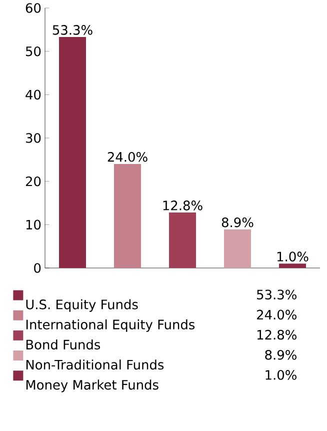  I want to click on legend-label: U.S. Equity Funds, so click(82, 305).